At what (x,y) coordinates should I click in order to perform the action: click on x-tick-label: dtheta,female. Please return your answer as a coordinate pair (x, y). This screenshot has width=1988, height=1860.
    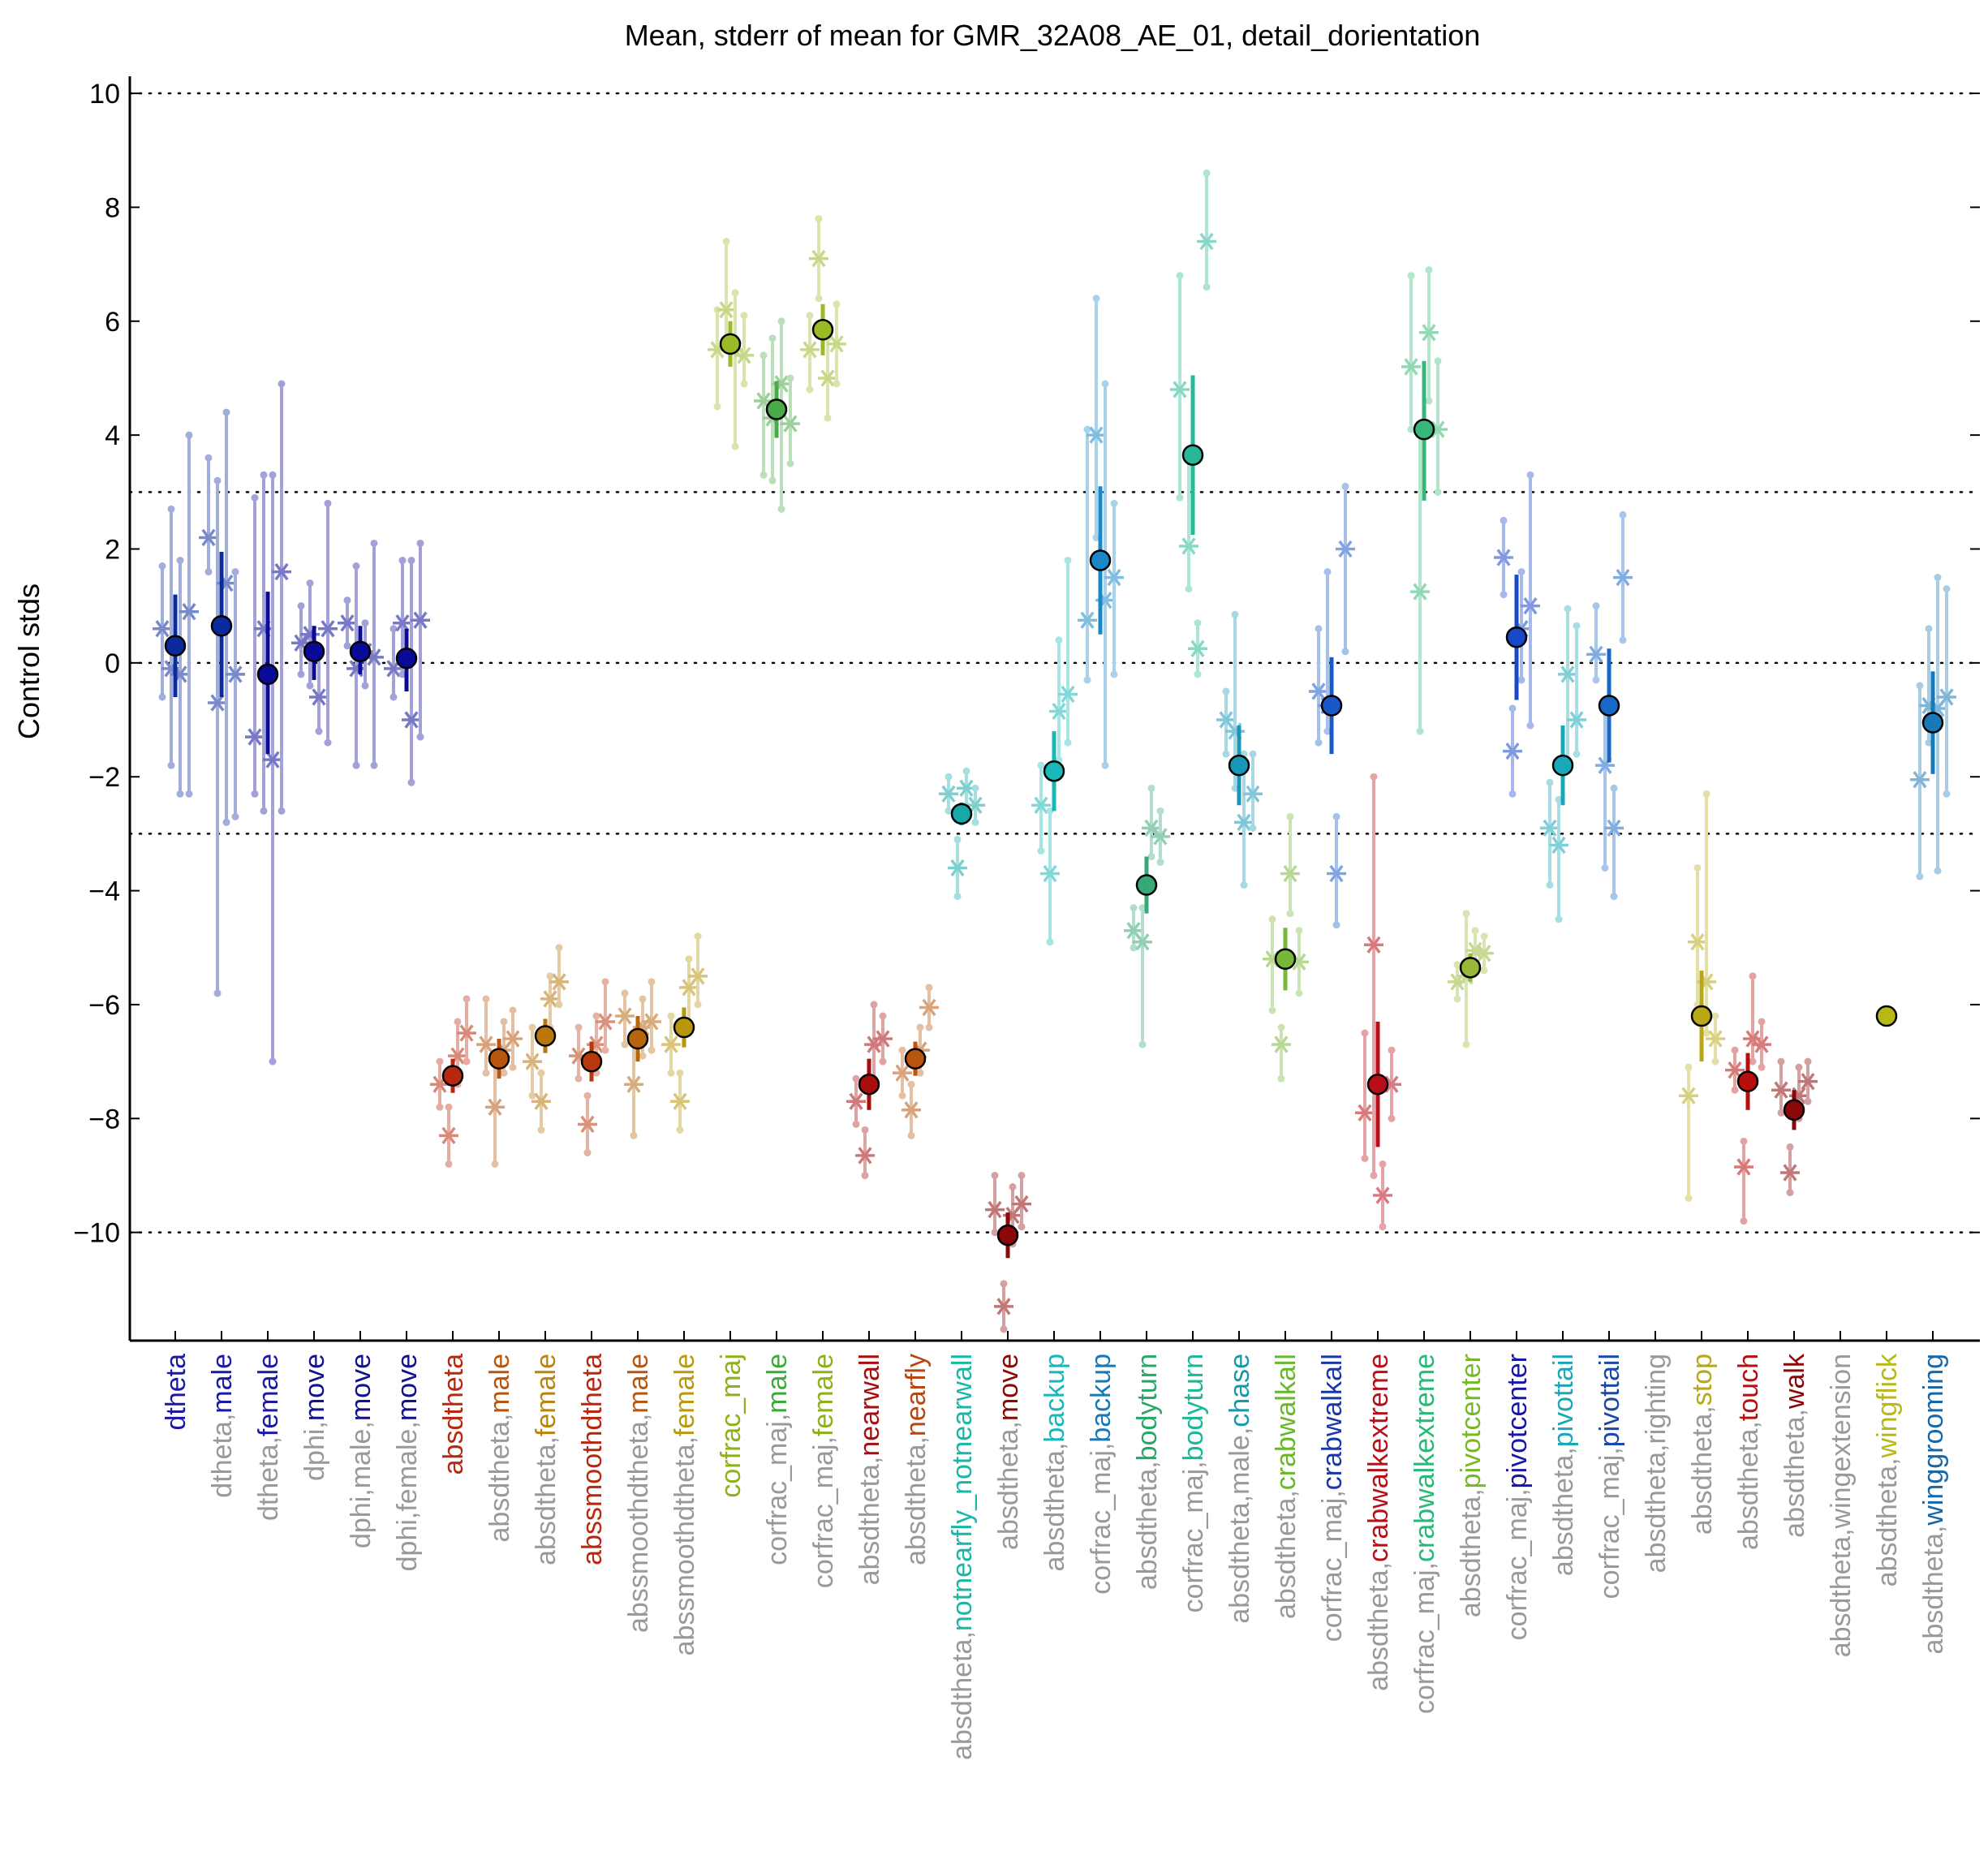
    Looking at the image, I should click on (268, 1437).